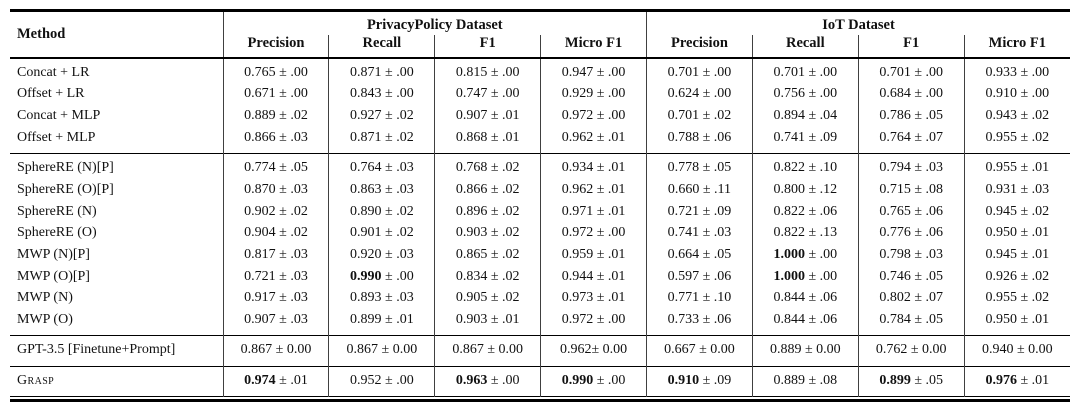 Image resolution: width=1080 pixels, height=416 pixels. Describe the element at coordinates (895, 72) in the screenshot. I see `metric-value: 0.701` at that location.